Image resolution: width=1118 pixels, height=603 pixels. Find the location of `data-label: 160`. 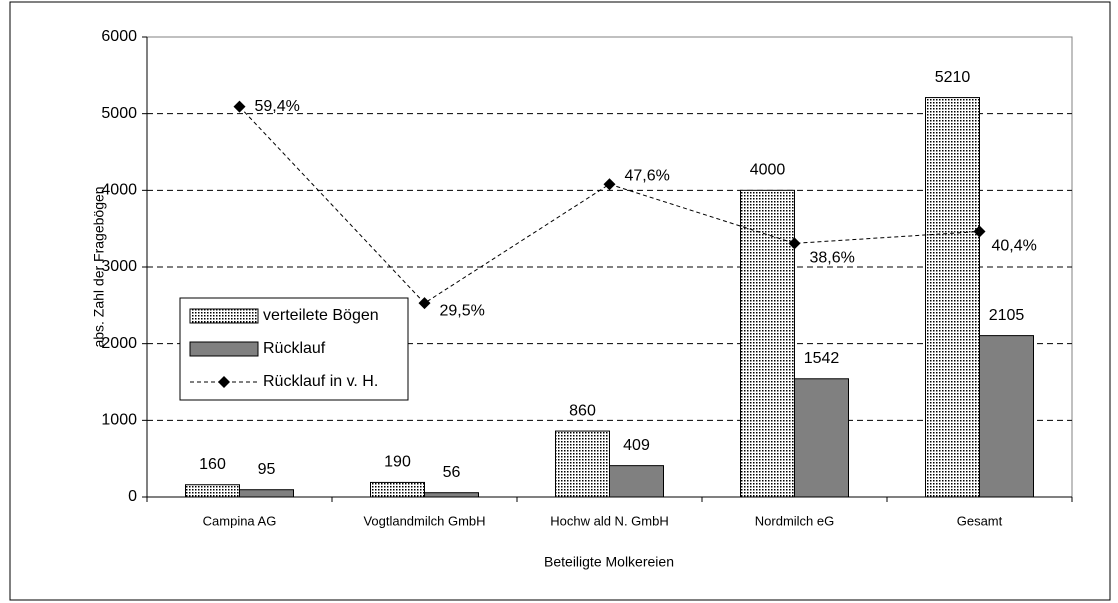

data-label: 160 is located at coordinates (212, 464).